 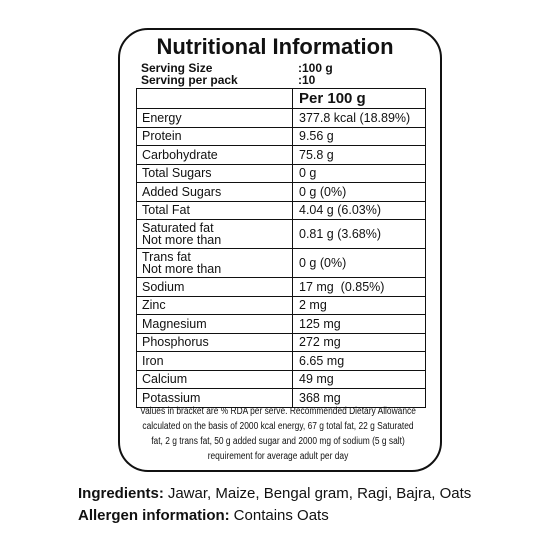 What do you see at coordinates (320, 342) in the screenshot?
I see `nutrient-value: 272 mg` at bounding box center [320, 342].